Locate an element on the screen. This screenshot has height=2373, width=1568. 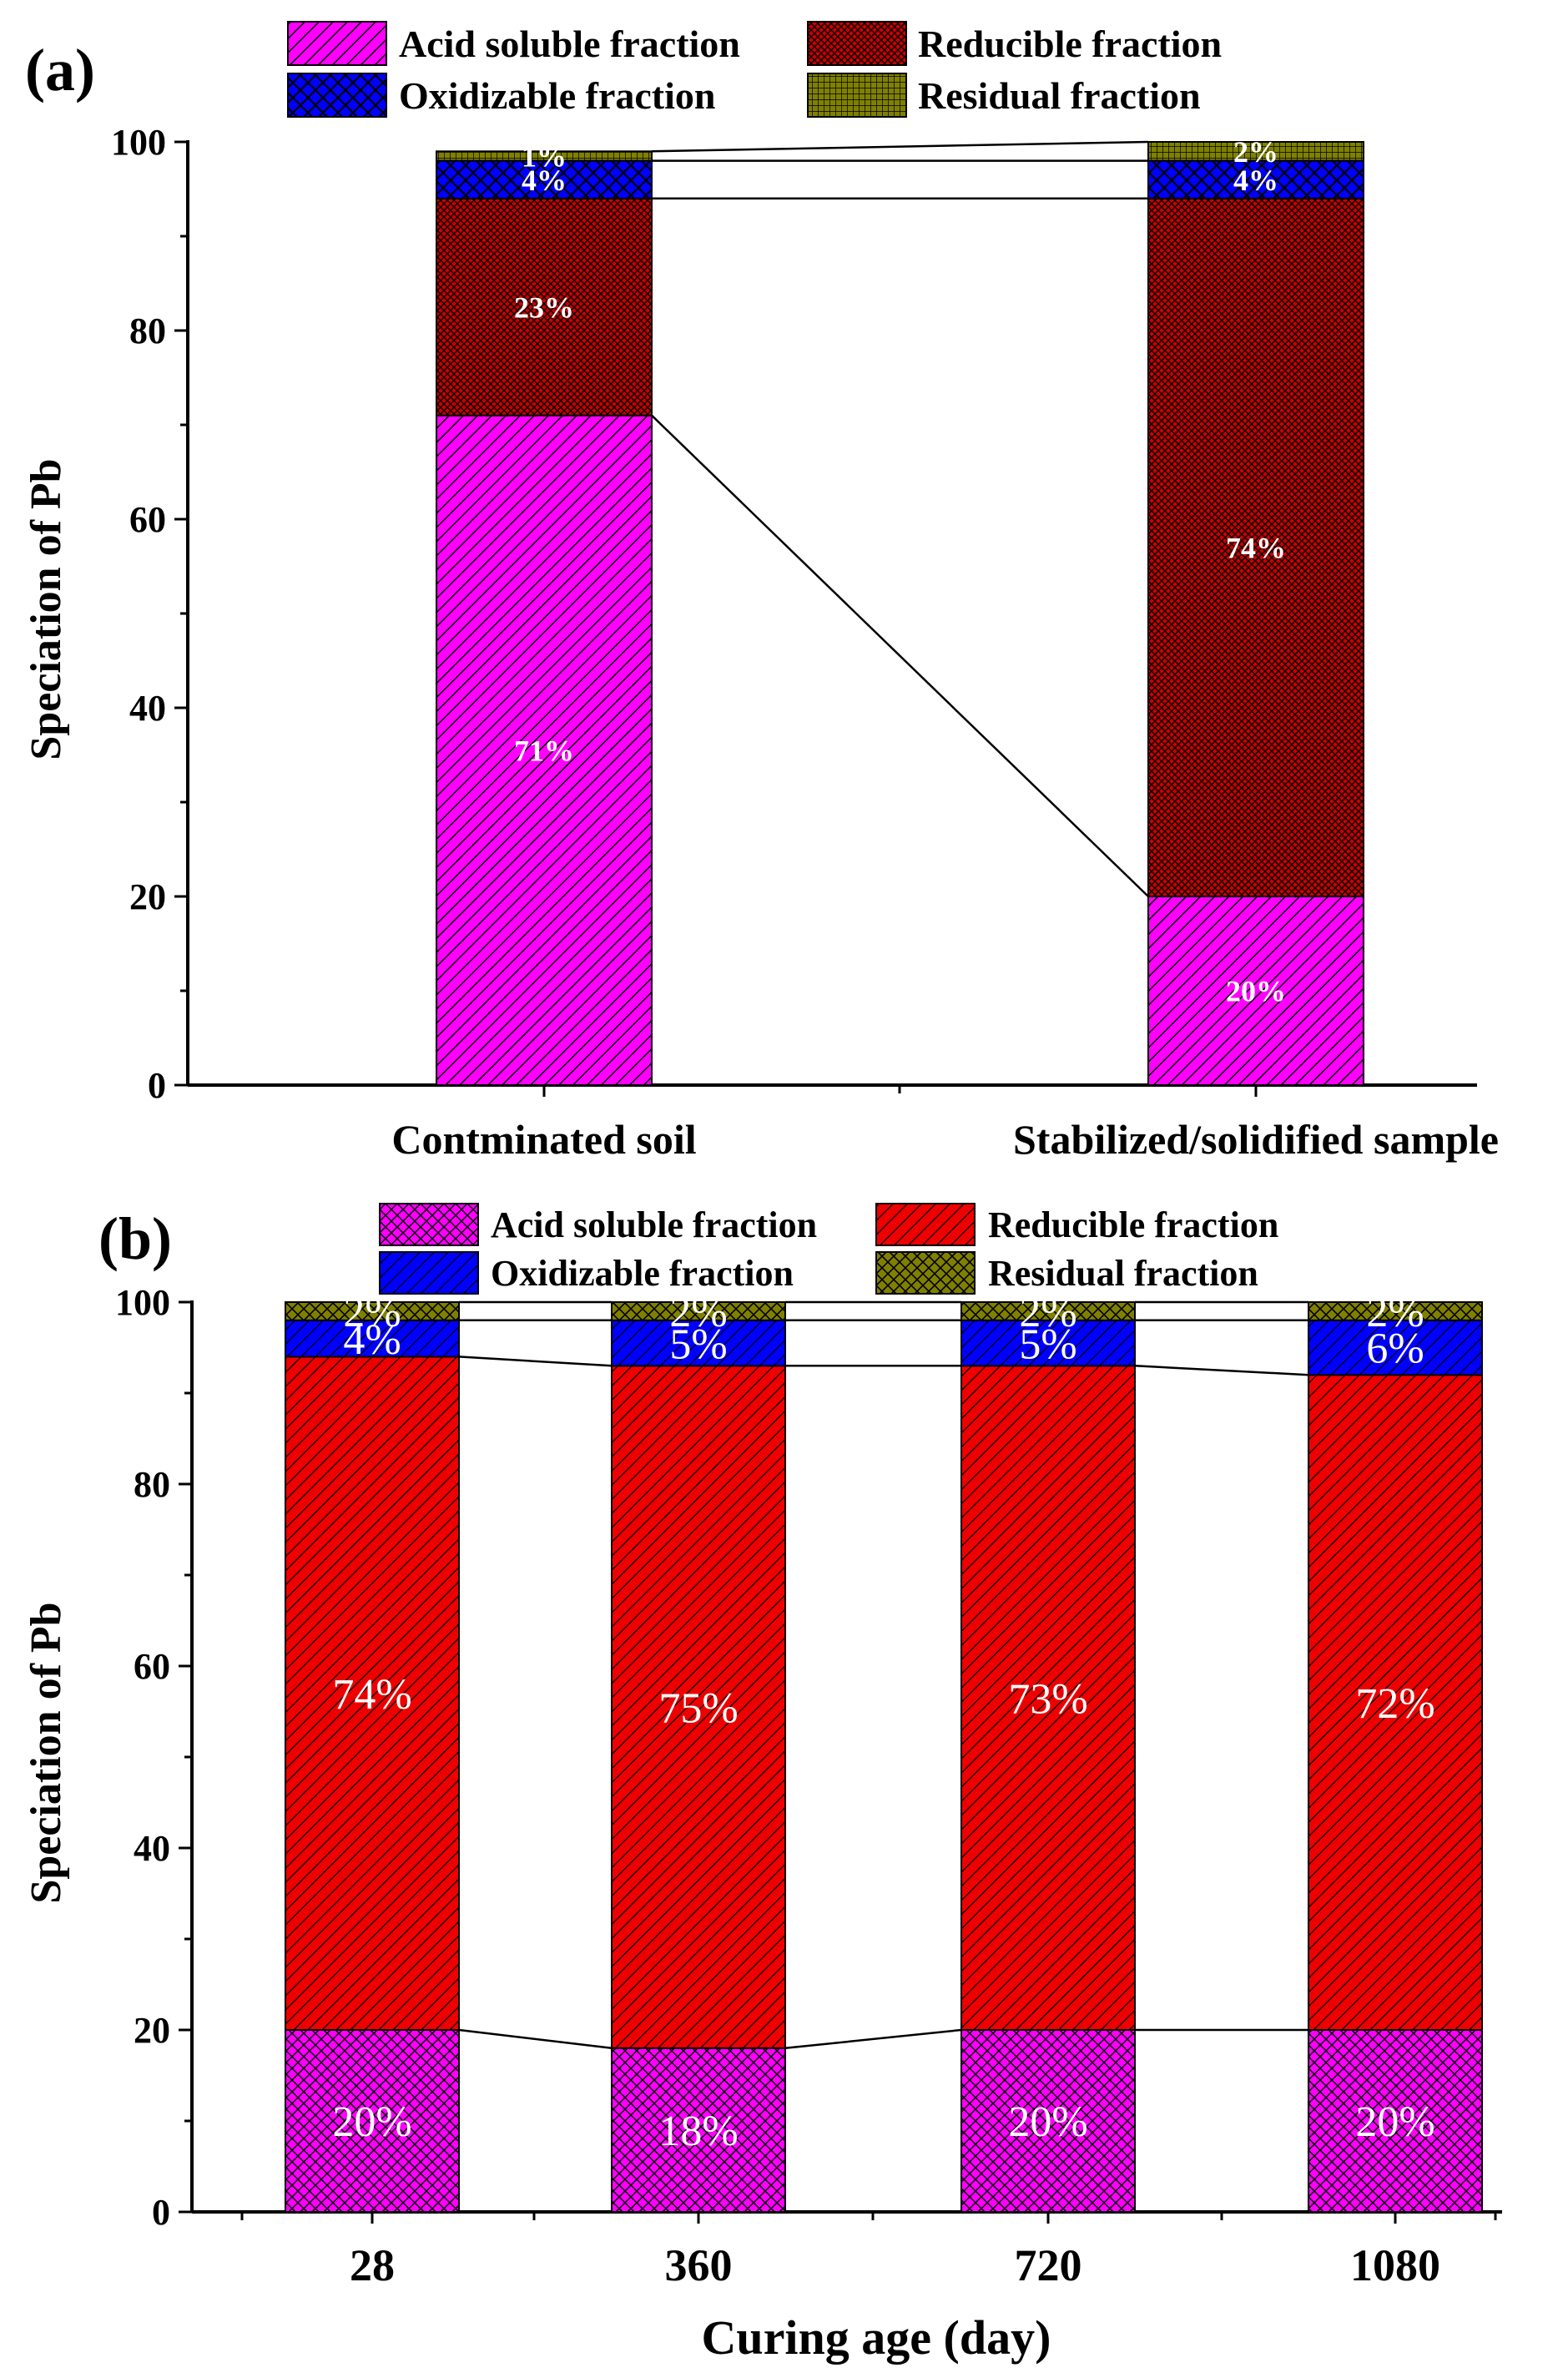
data-label: 18% is located at coordinates (698, 2131).